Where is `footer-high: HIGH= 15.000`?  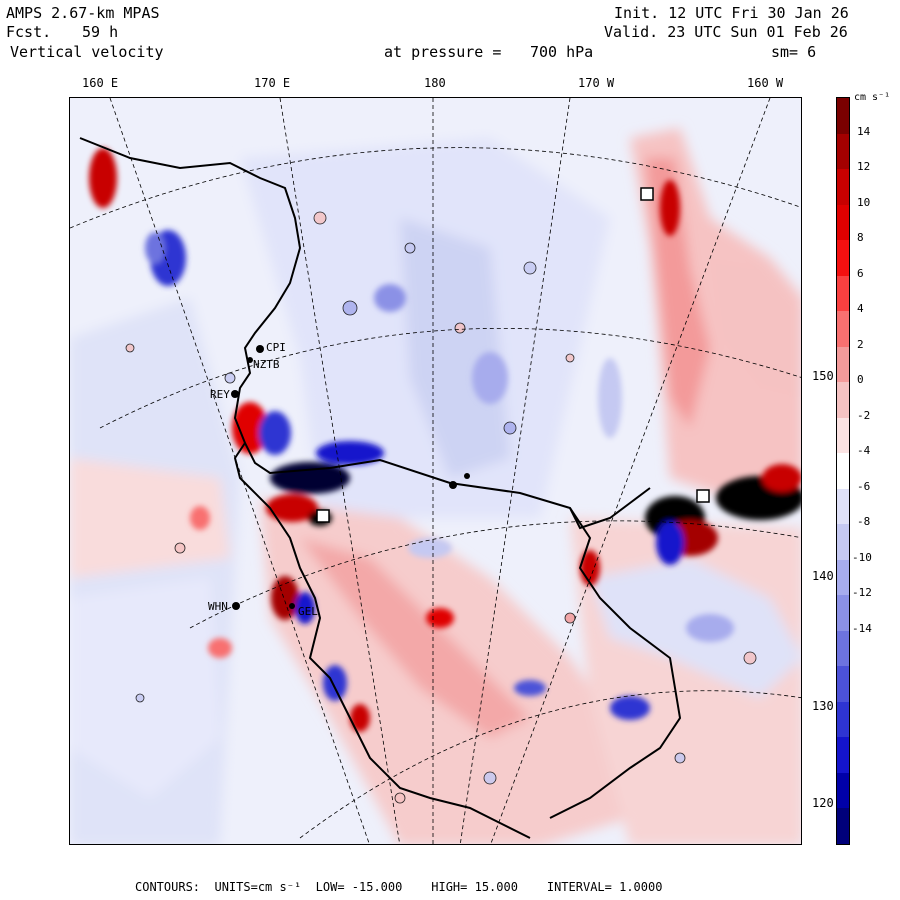
footer-high: HIGH= 15.000 is located at coordinates (474, 887).